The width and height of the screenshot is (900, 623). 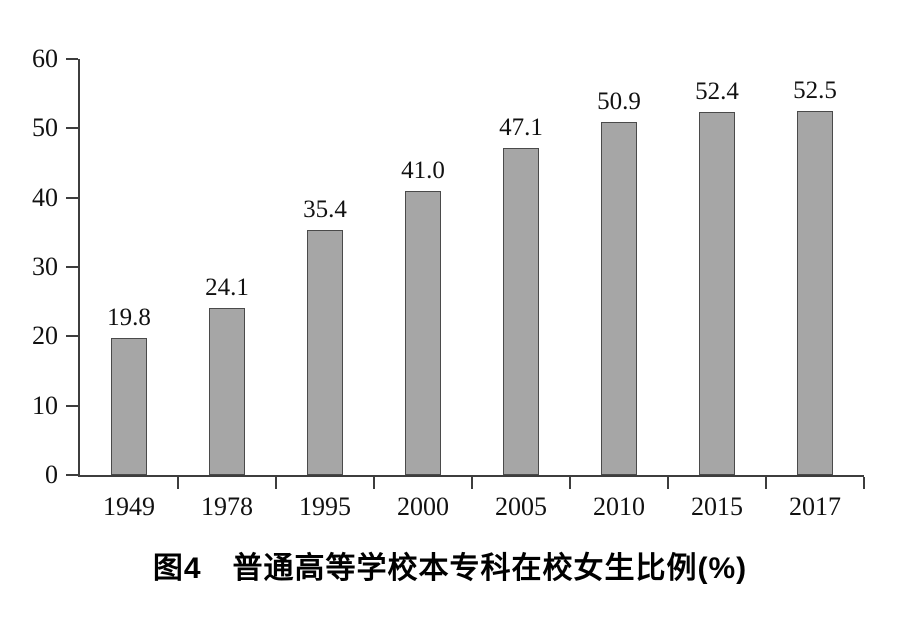 I want to click on bar-2000, so click(x=423, y=332).